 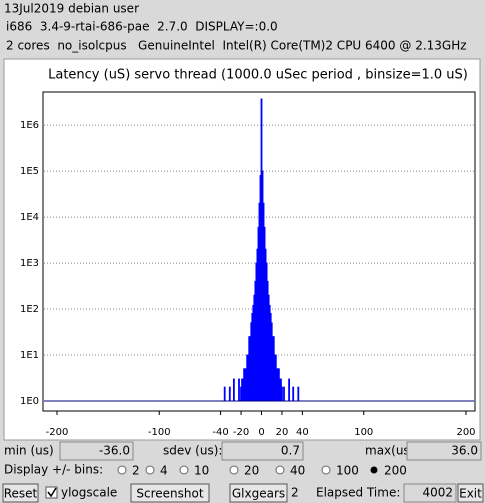 What do you see at coordinates (192, 451) in the screenshot?
I see `stat-label: sdev (us):` at bounding box center [192, 451].